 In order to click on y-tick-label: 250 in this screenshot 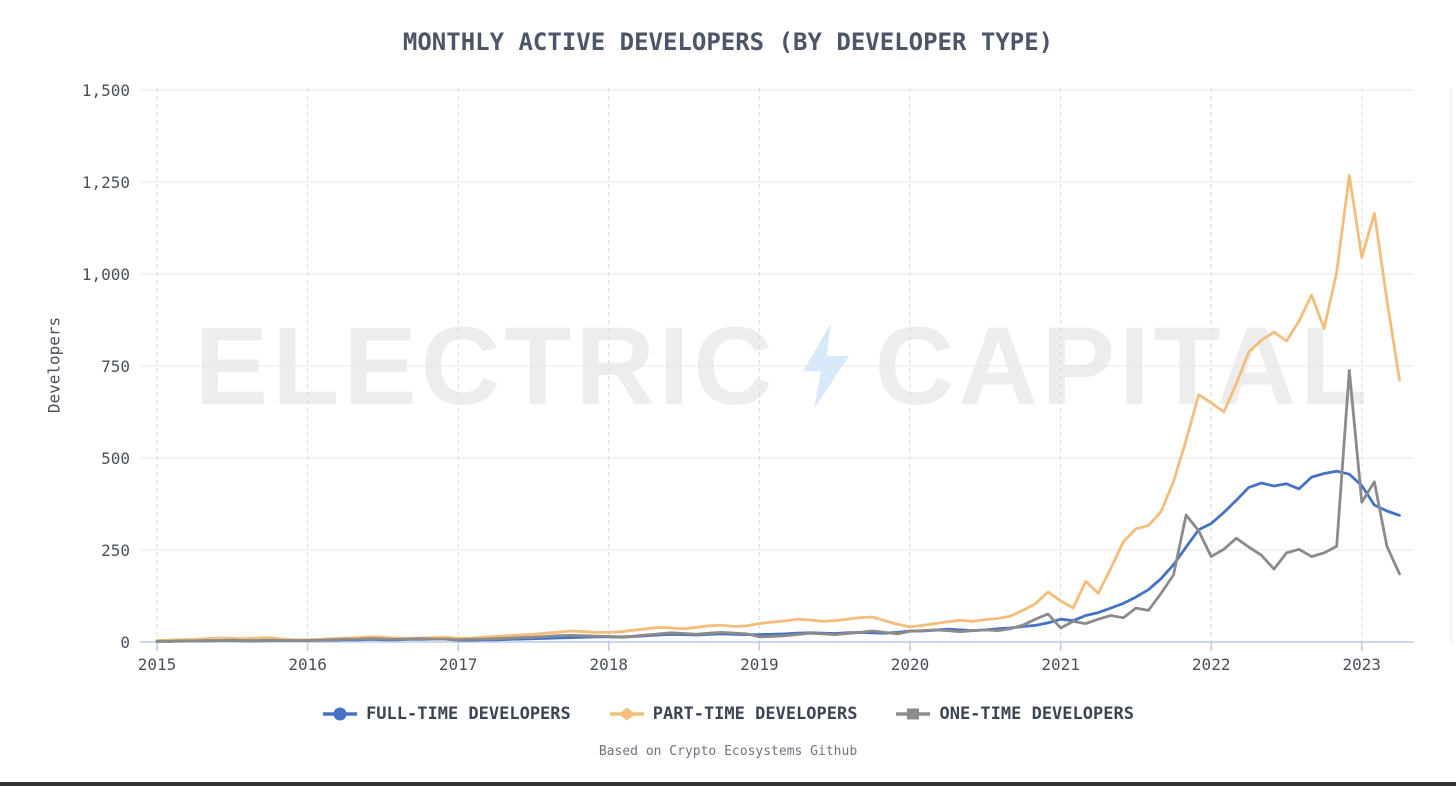, I will do `click(115, 550)`.